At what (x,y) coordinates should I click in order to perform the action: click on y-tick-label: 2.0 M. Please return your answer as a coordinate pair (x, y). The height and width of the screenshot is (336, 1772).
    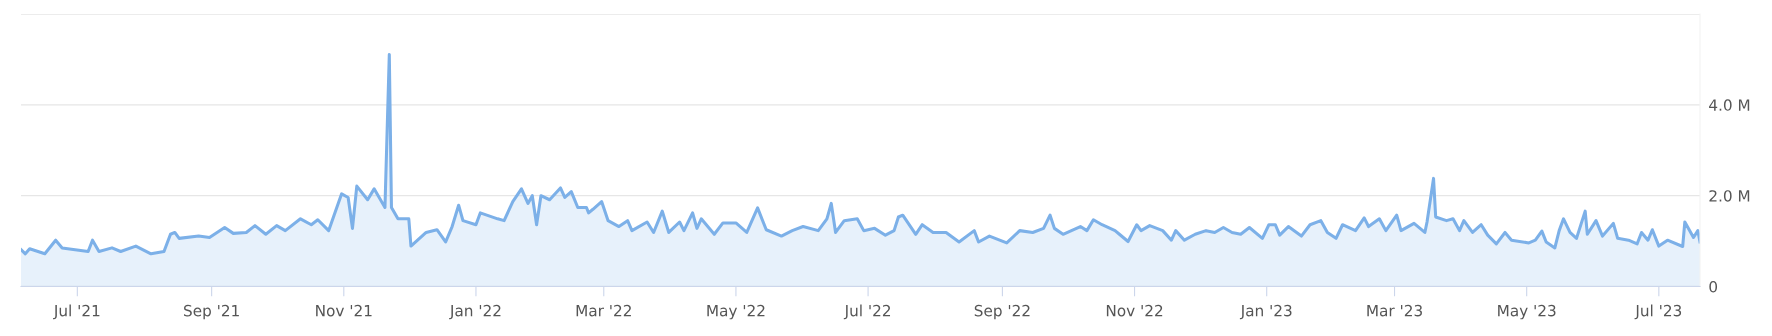
    Looking at the image, I should click on (1729, 196).